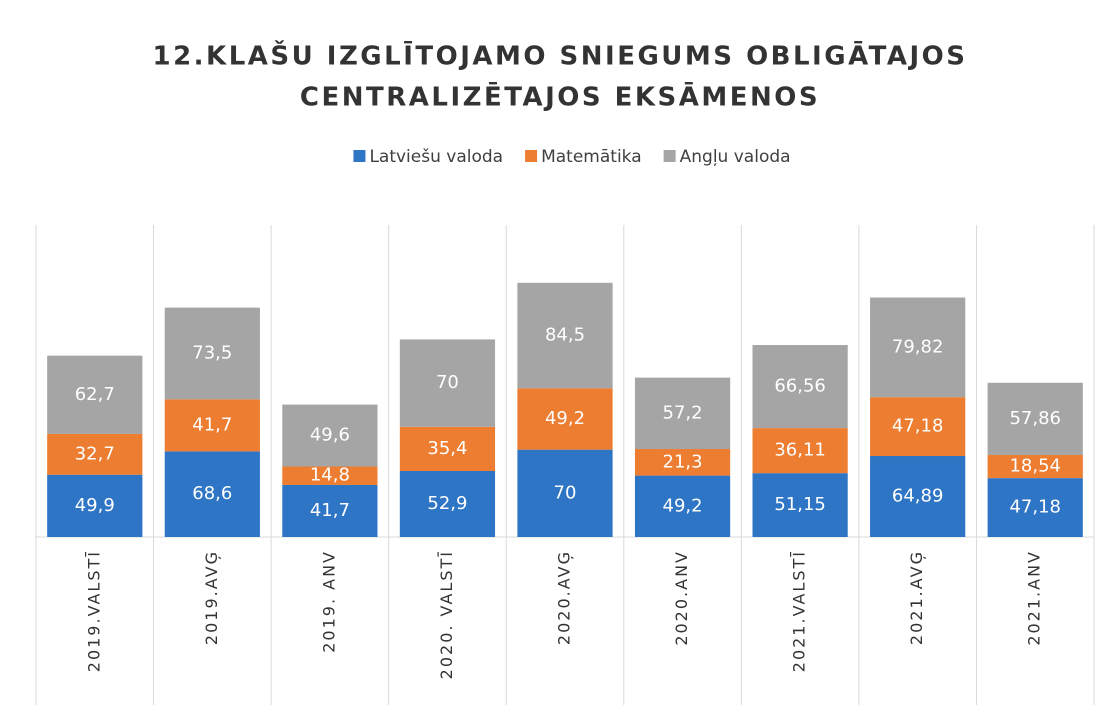 This screenshot has width=1102, height=724. What do you see at coordinates (93, 611) in the screenshot?
I see `x-tick-label: 2019.VALSTĪ` at bounding box center [93, 611].